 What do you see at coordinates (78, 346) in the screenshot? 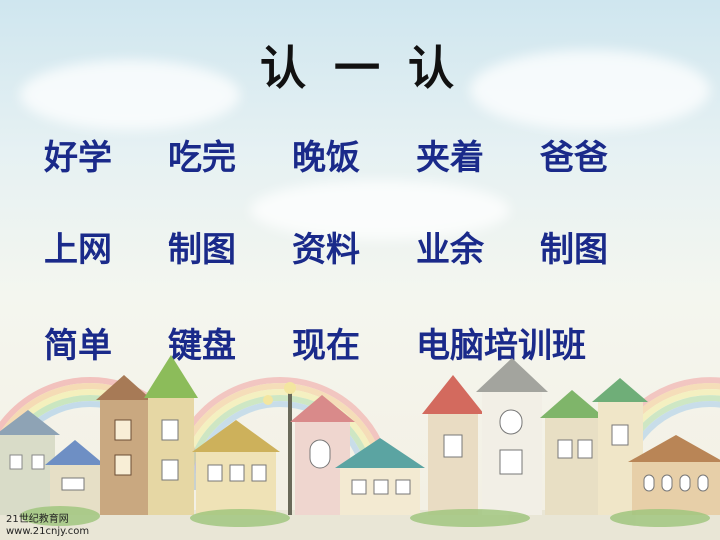
I see `word: 简单` at bounding box center [78, 346].